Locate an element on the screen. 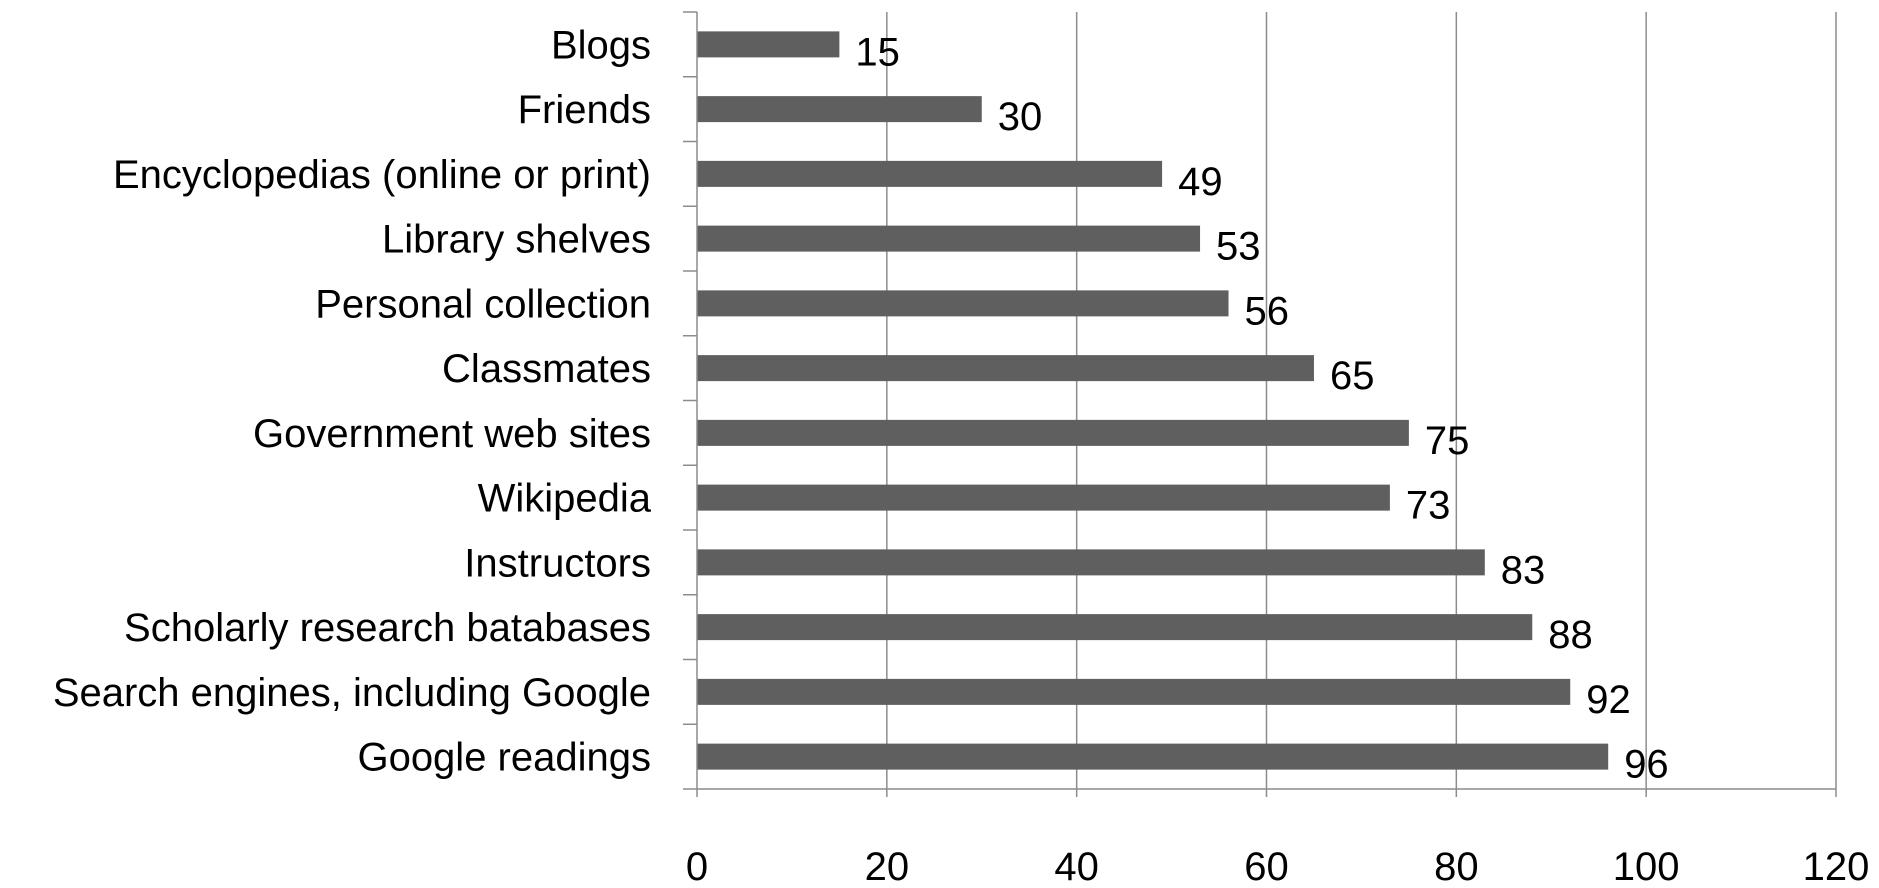  x-tick-label: 0 is located at coordinates (697, 864).